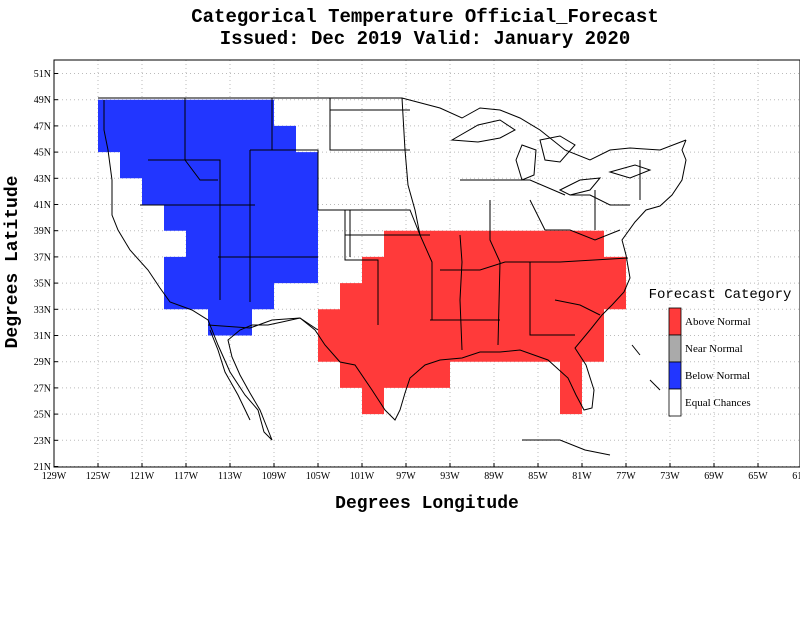 Image resolution: width=800 pixels, height=618 pixels. I want to click on x-tick-label: 93W, so click(450, 476).